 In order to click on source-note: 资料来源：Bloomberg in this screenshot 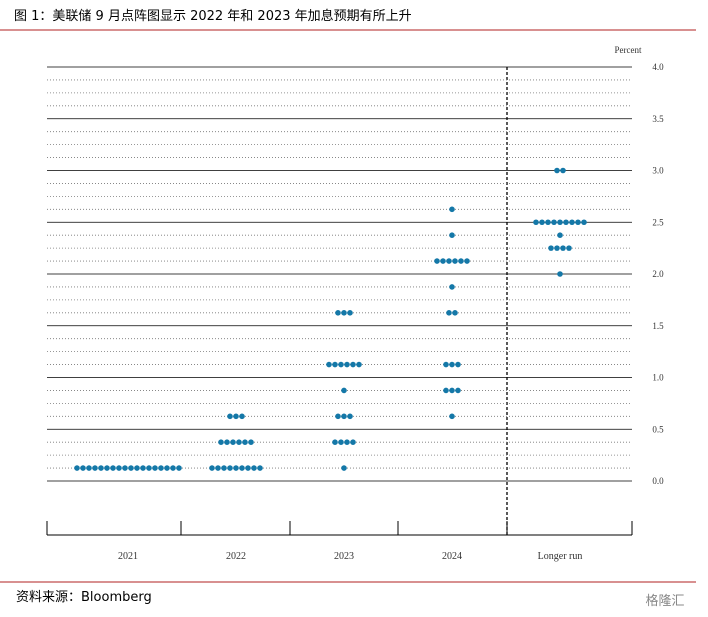, I will do `click(84, 597)`.